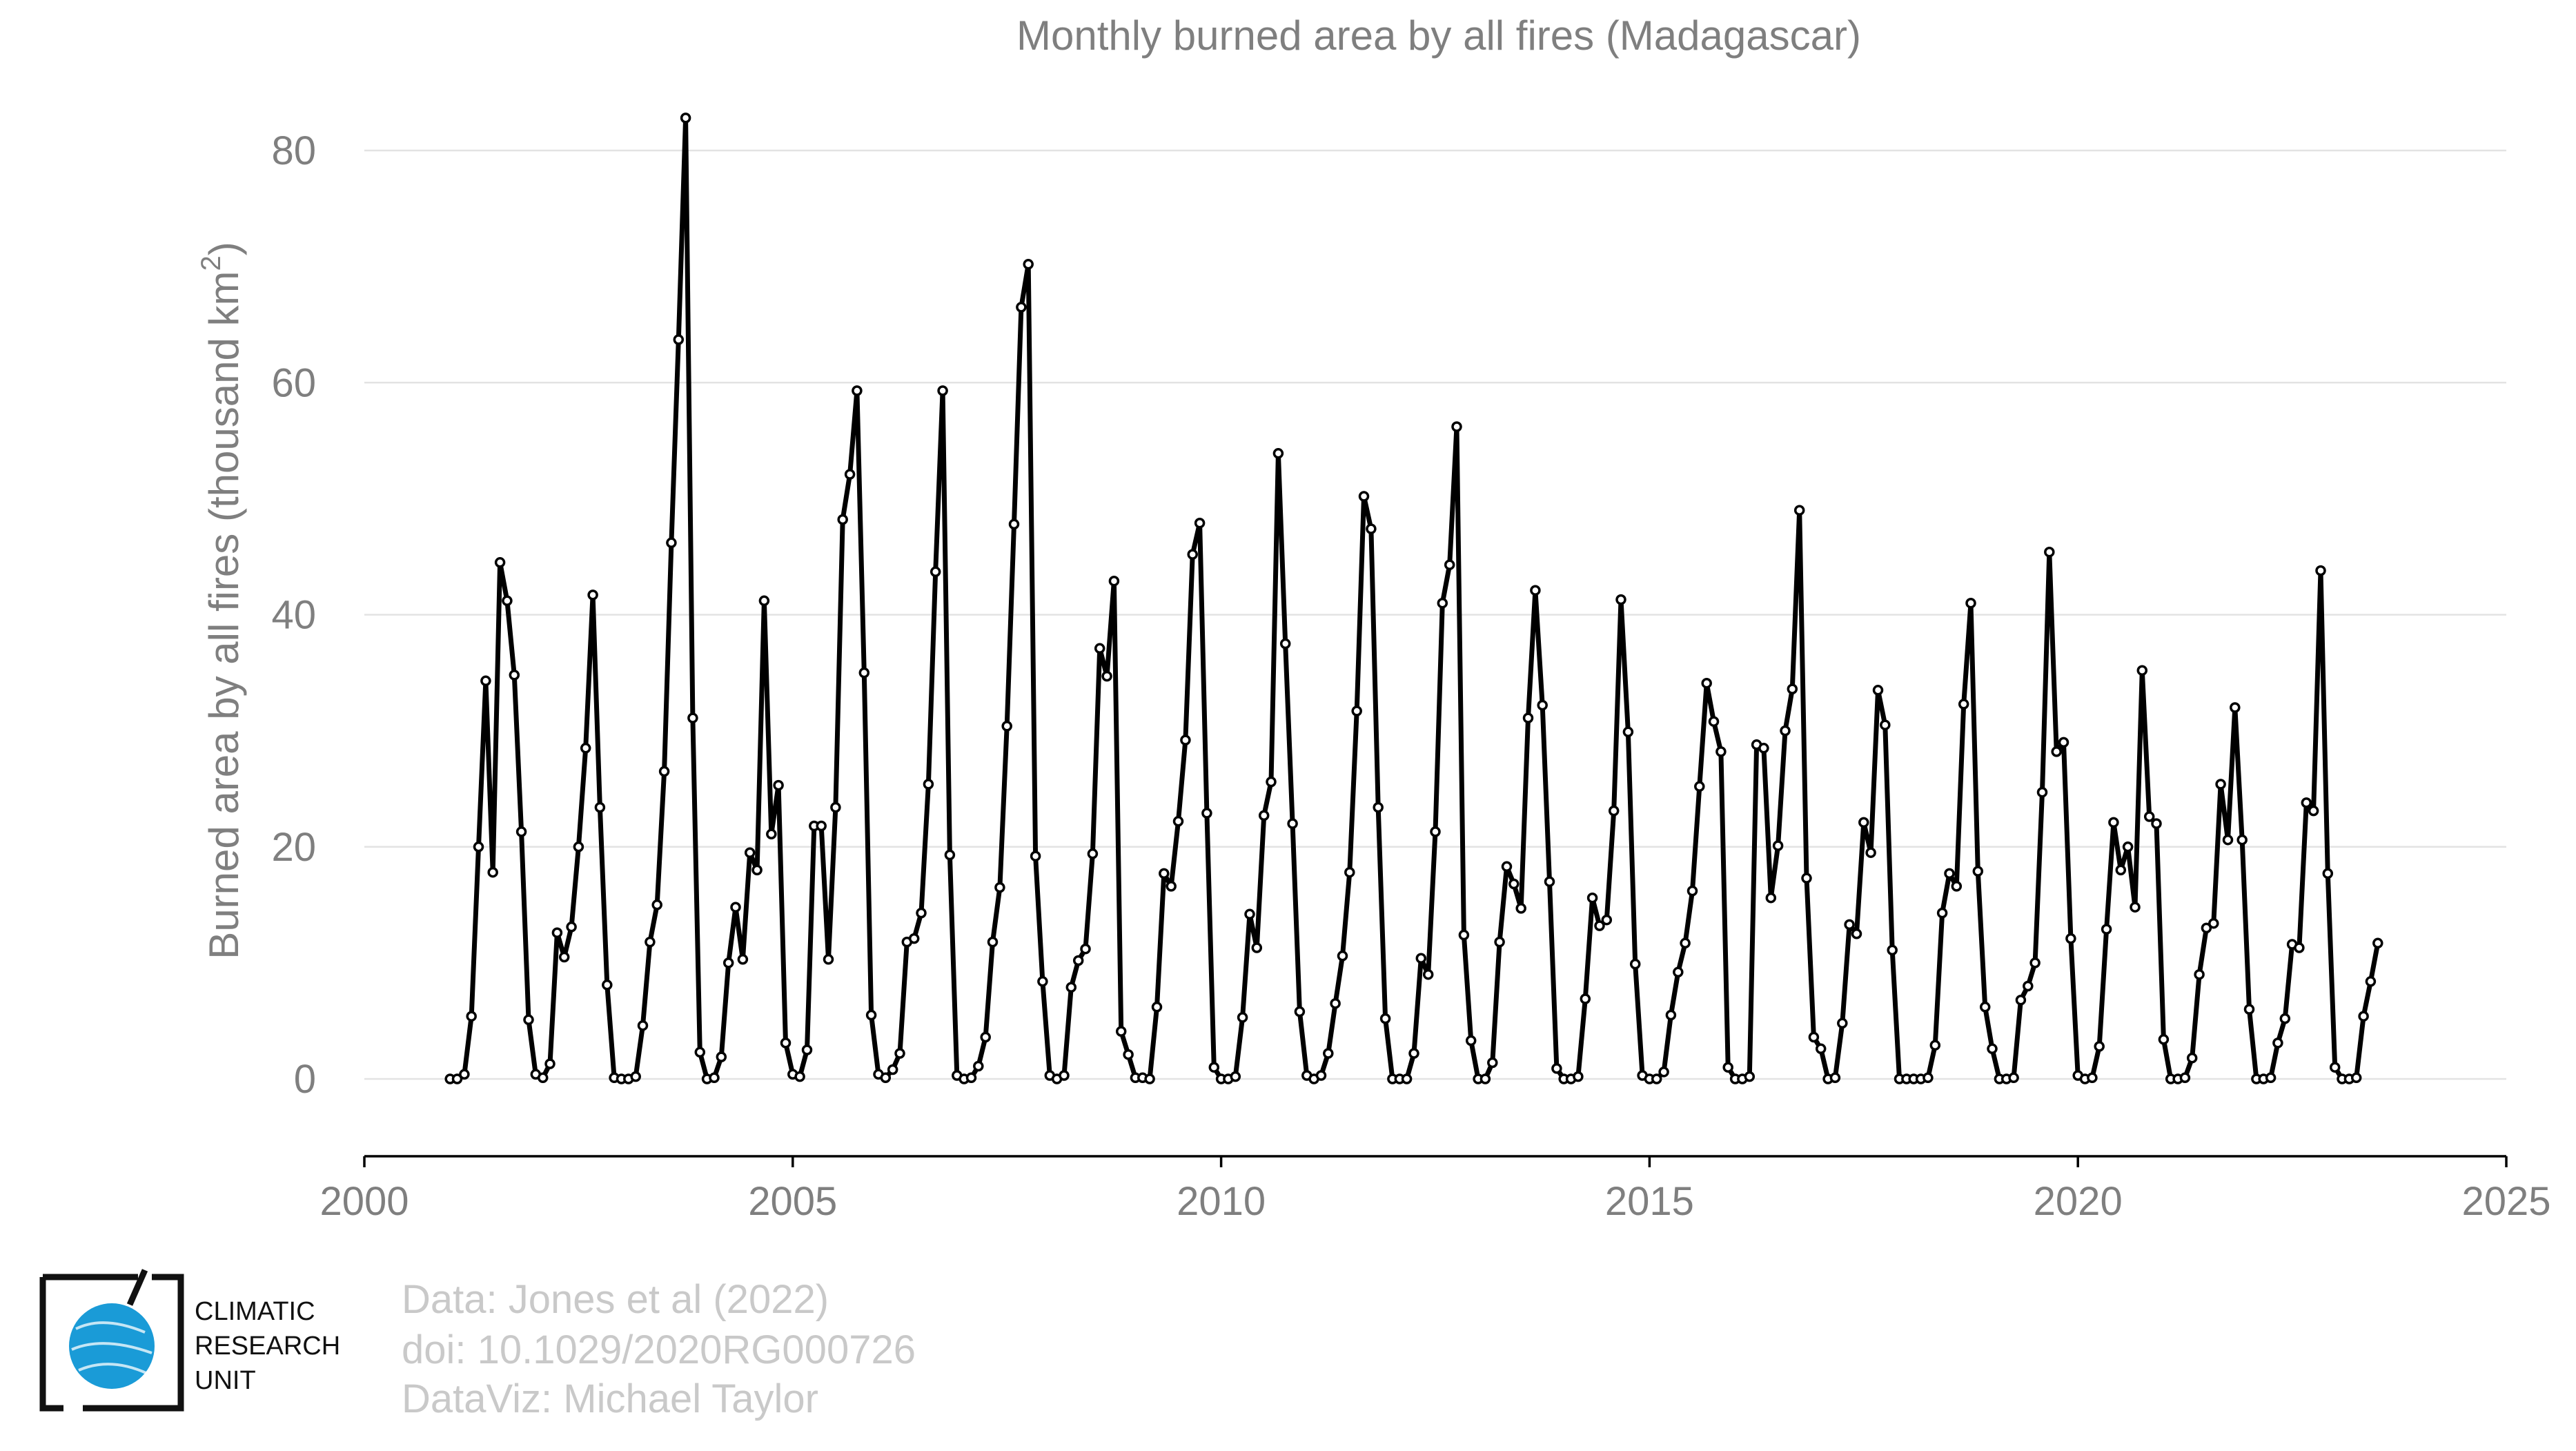 The image size is (2576, 1451). What do you see at coordinates (2505, 1201) in the screenshot?
I see `x-tick-label-2025: 2025` at bounding box center [2505, 1201].